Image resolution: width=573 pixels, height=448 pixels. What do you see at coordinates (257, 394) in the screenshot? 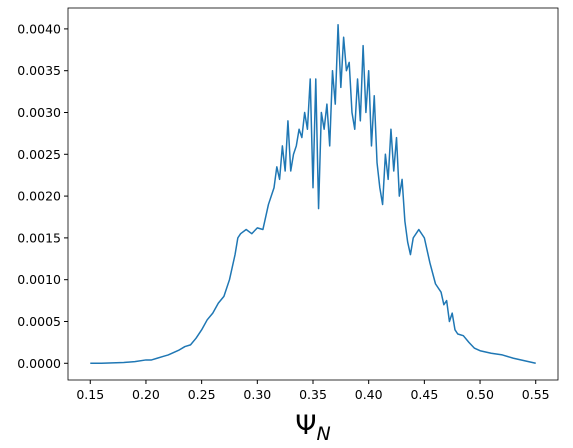
I see `x-tick-label: 0.30` at bounding box center [257, 394].